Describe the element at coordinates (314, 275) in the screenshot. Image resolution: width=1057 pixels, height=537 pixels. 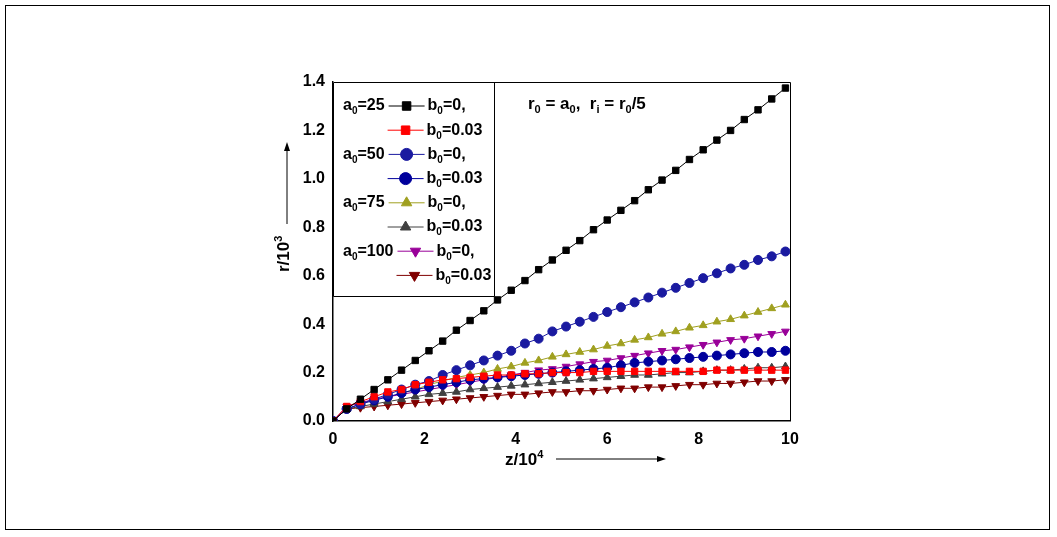
I see `y-tick-label: 0.6` at that location.